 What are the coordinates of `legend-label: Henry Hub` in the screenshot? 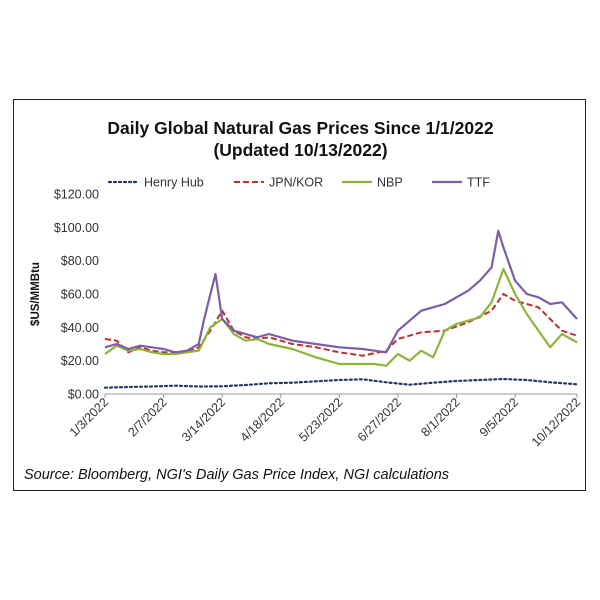 It's located at (174, 183).